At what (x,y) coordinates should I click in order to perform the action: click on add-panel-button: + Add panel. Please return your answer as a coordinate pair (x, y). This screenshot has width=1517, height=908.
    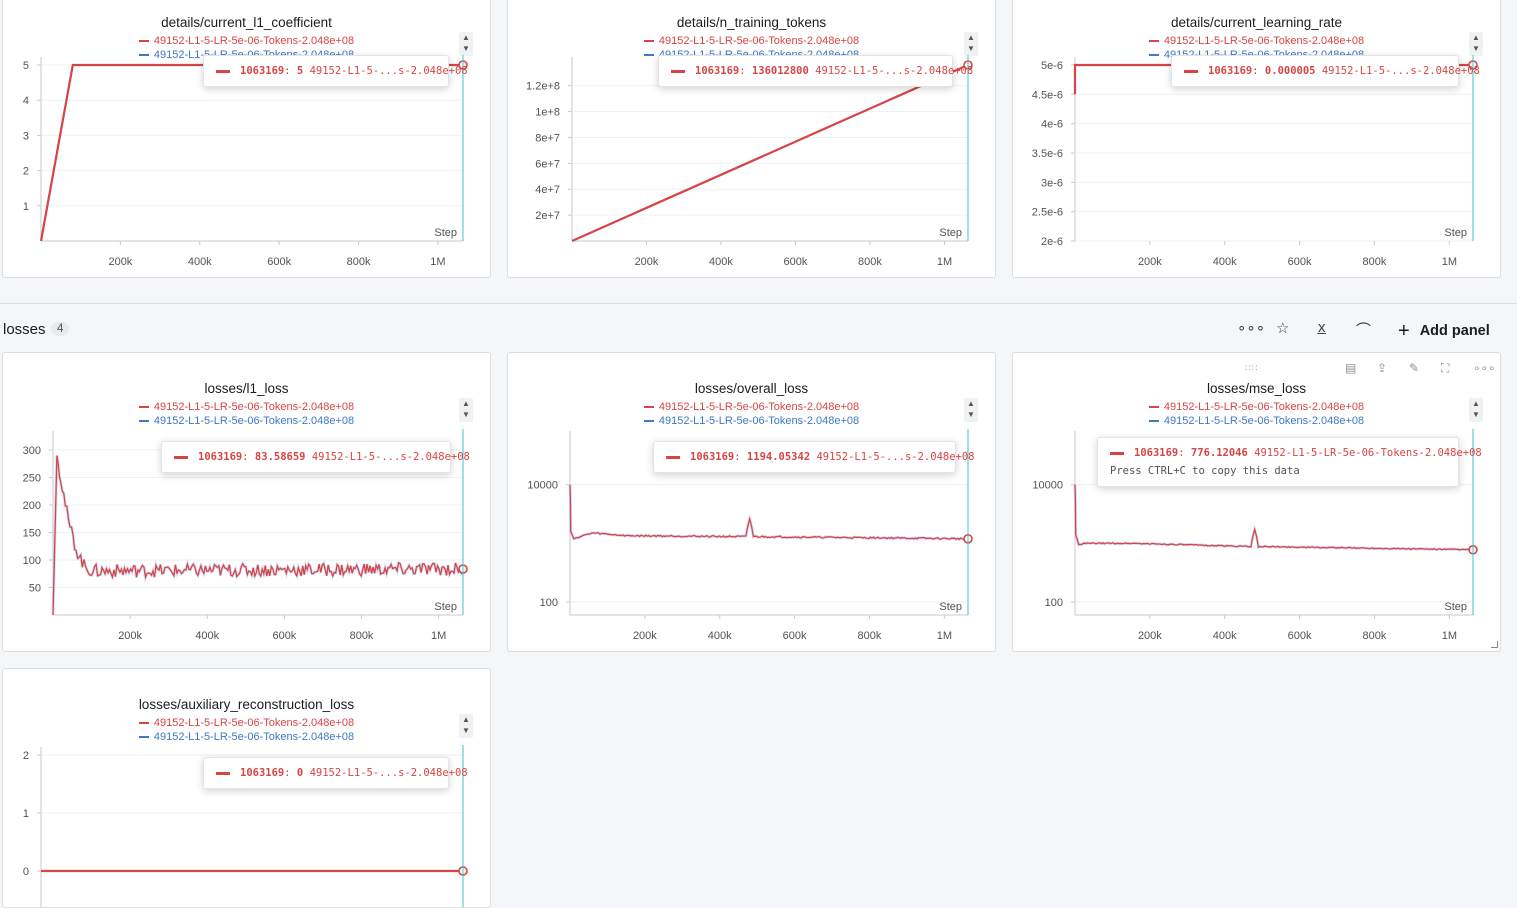
    Looking at the image, I should click on (1444, 331).